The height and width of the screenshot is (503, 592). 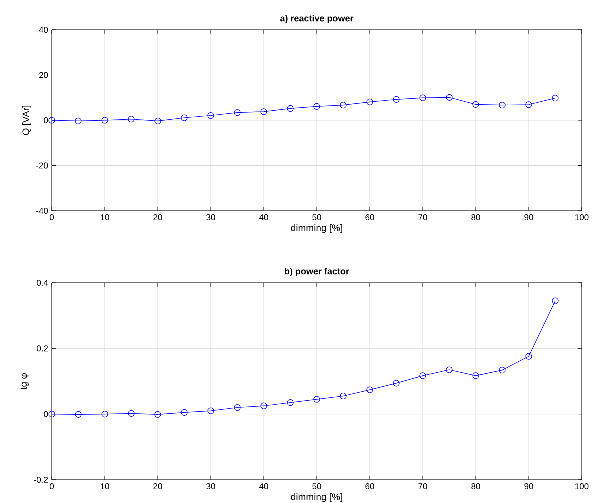 What do you see at coordinates (42, 349) in the screenshot?
I see `y-tick-label: 0.2` at bounding box center [42, 349].